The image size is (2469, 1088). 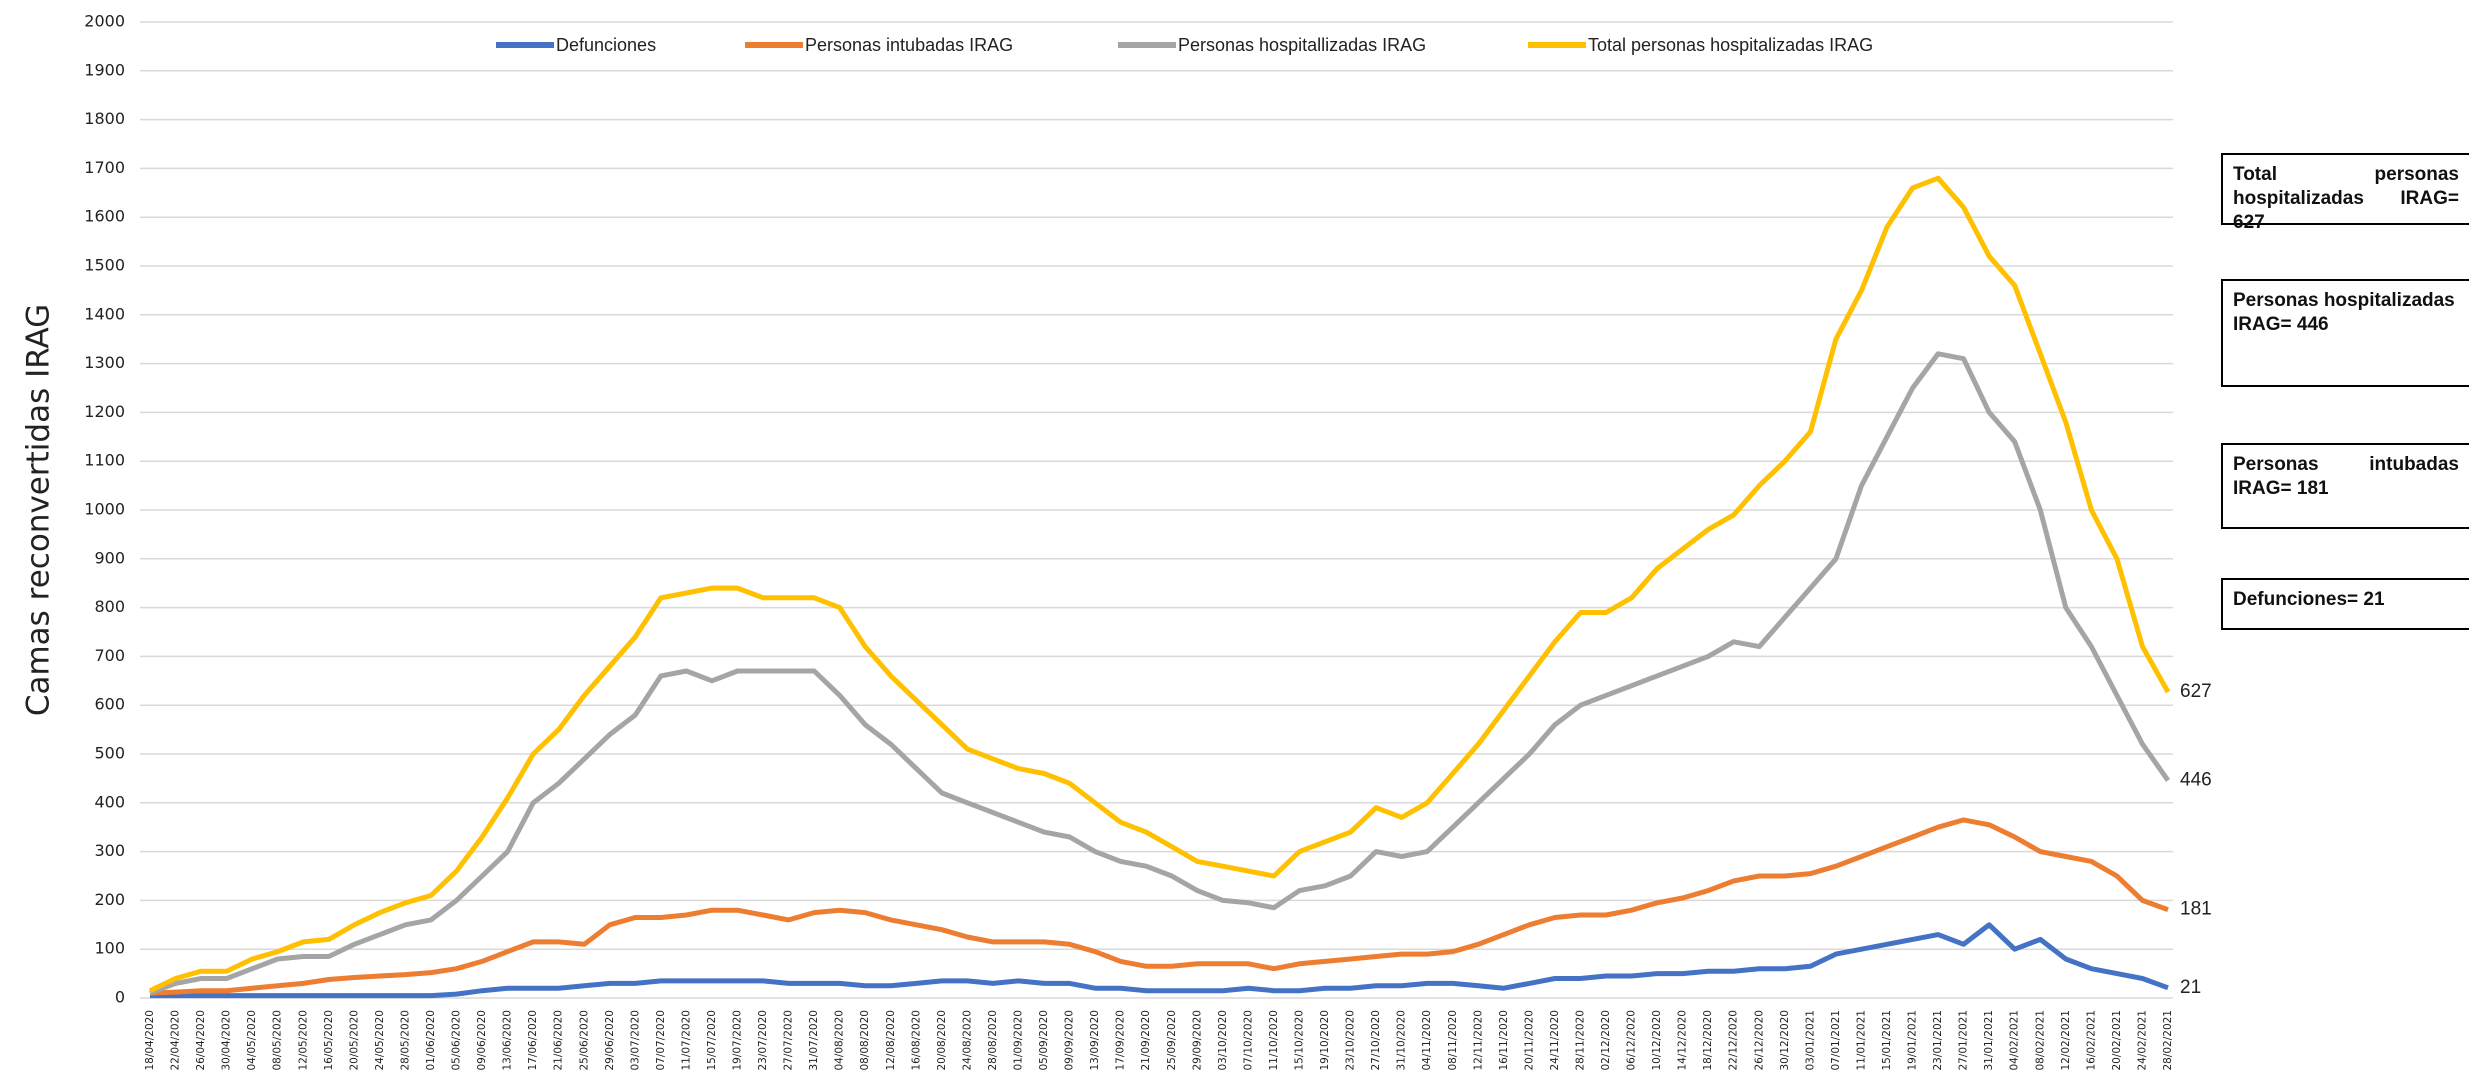 I want to click on x-tick-label: 20/02/2021, so click(x=2117, y=1040).